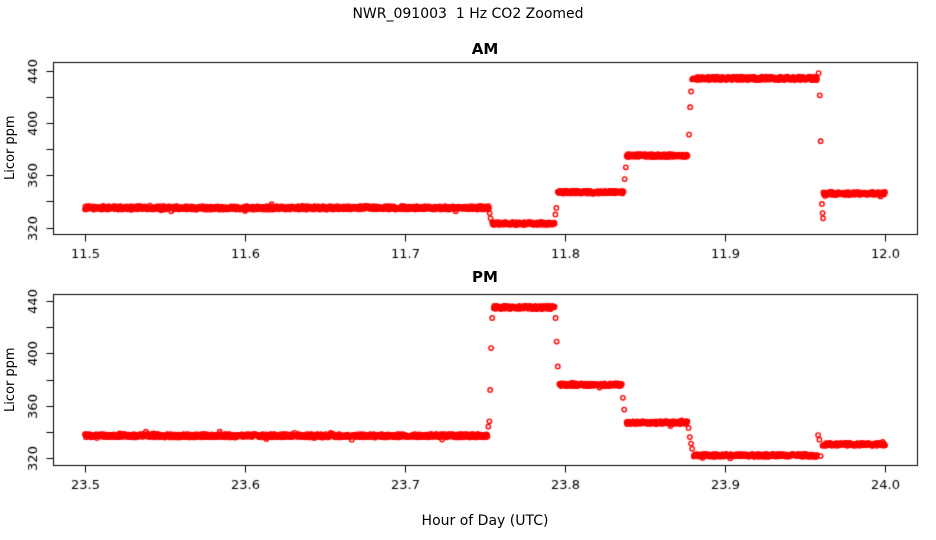 The height and width of the screenshot is (540, 936). Describe the element at coordinates (485, 521) in the screenshot. I see `x-axis-label: Hour of Day (UTC)` at that location.